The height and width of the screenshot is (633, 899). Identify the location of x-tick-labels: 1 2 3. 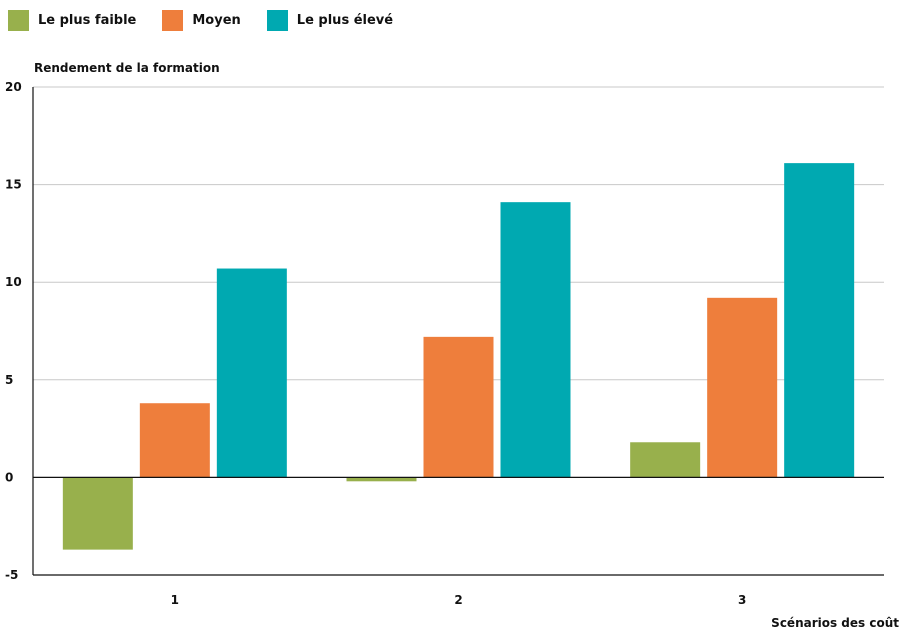
(459, 600).